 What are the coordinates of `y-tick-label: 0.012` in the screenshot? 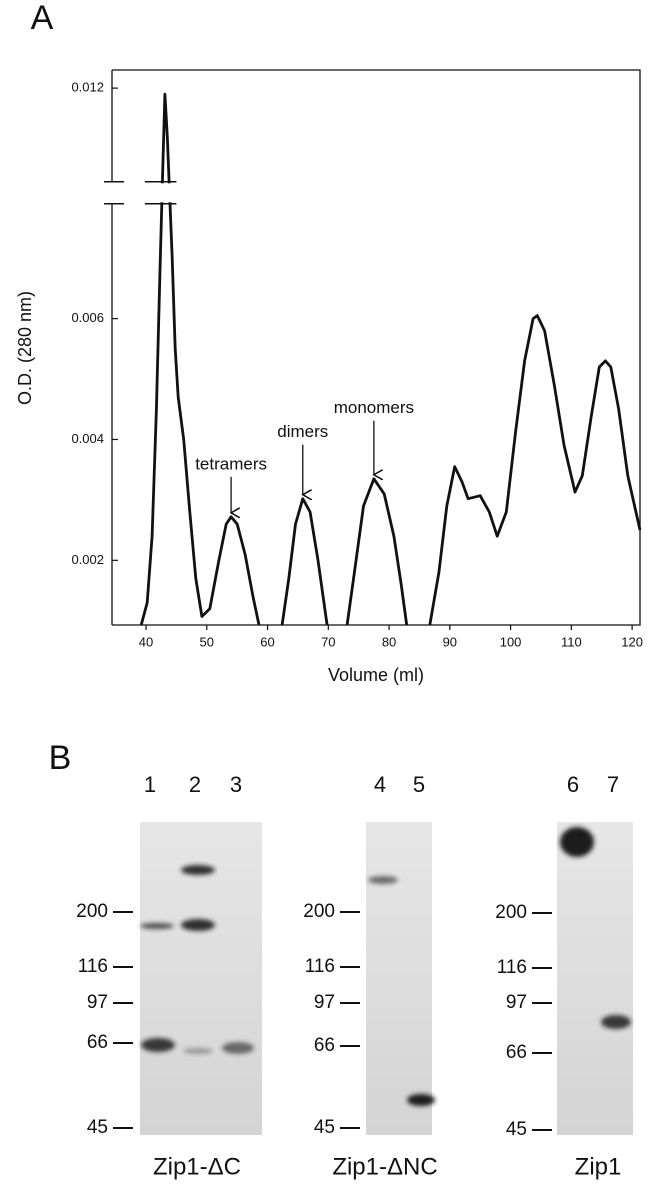 It's located at (87, 87).